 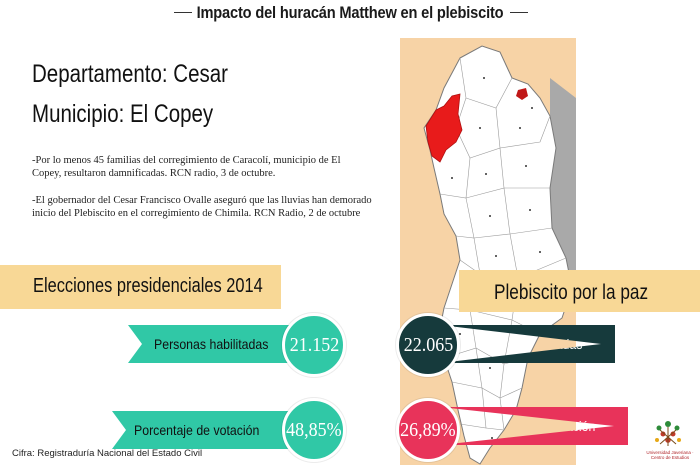 What do you see at coordinates (668, 433) in the screenshot?
I see `university-logo-icon` at bounding box center [668, 433].